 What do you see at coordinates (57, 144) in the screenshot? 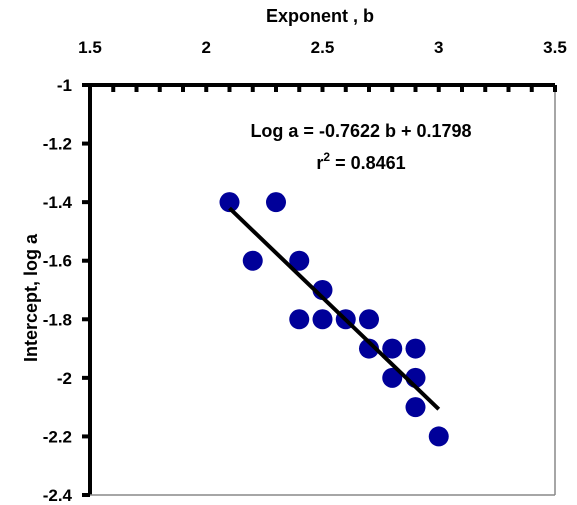
I see `y-tick-label: -1.2` at bounding box center [57, 144].